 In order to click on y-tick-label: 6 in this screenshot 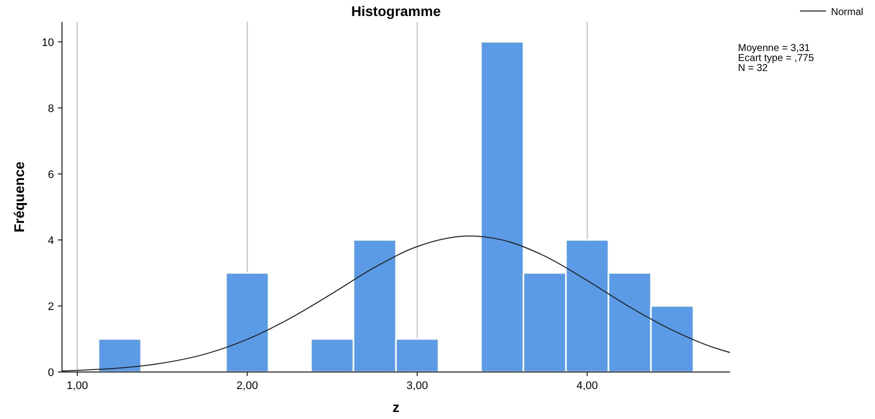, I will do `click(51, 174)`.